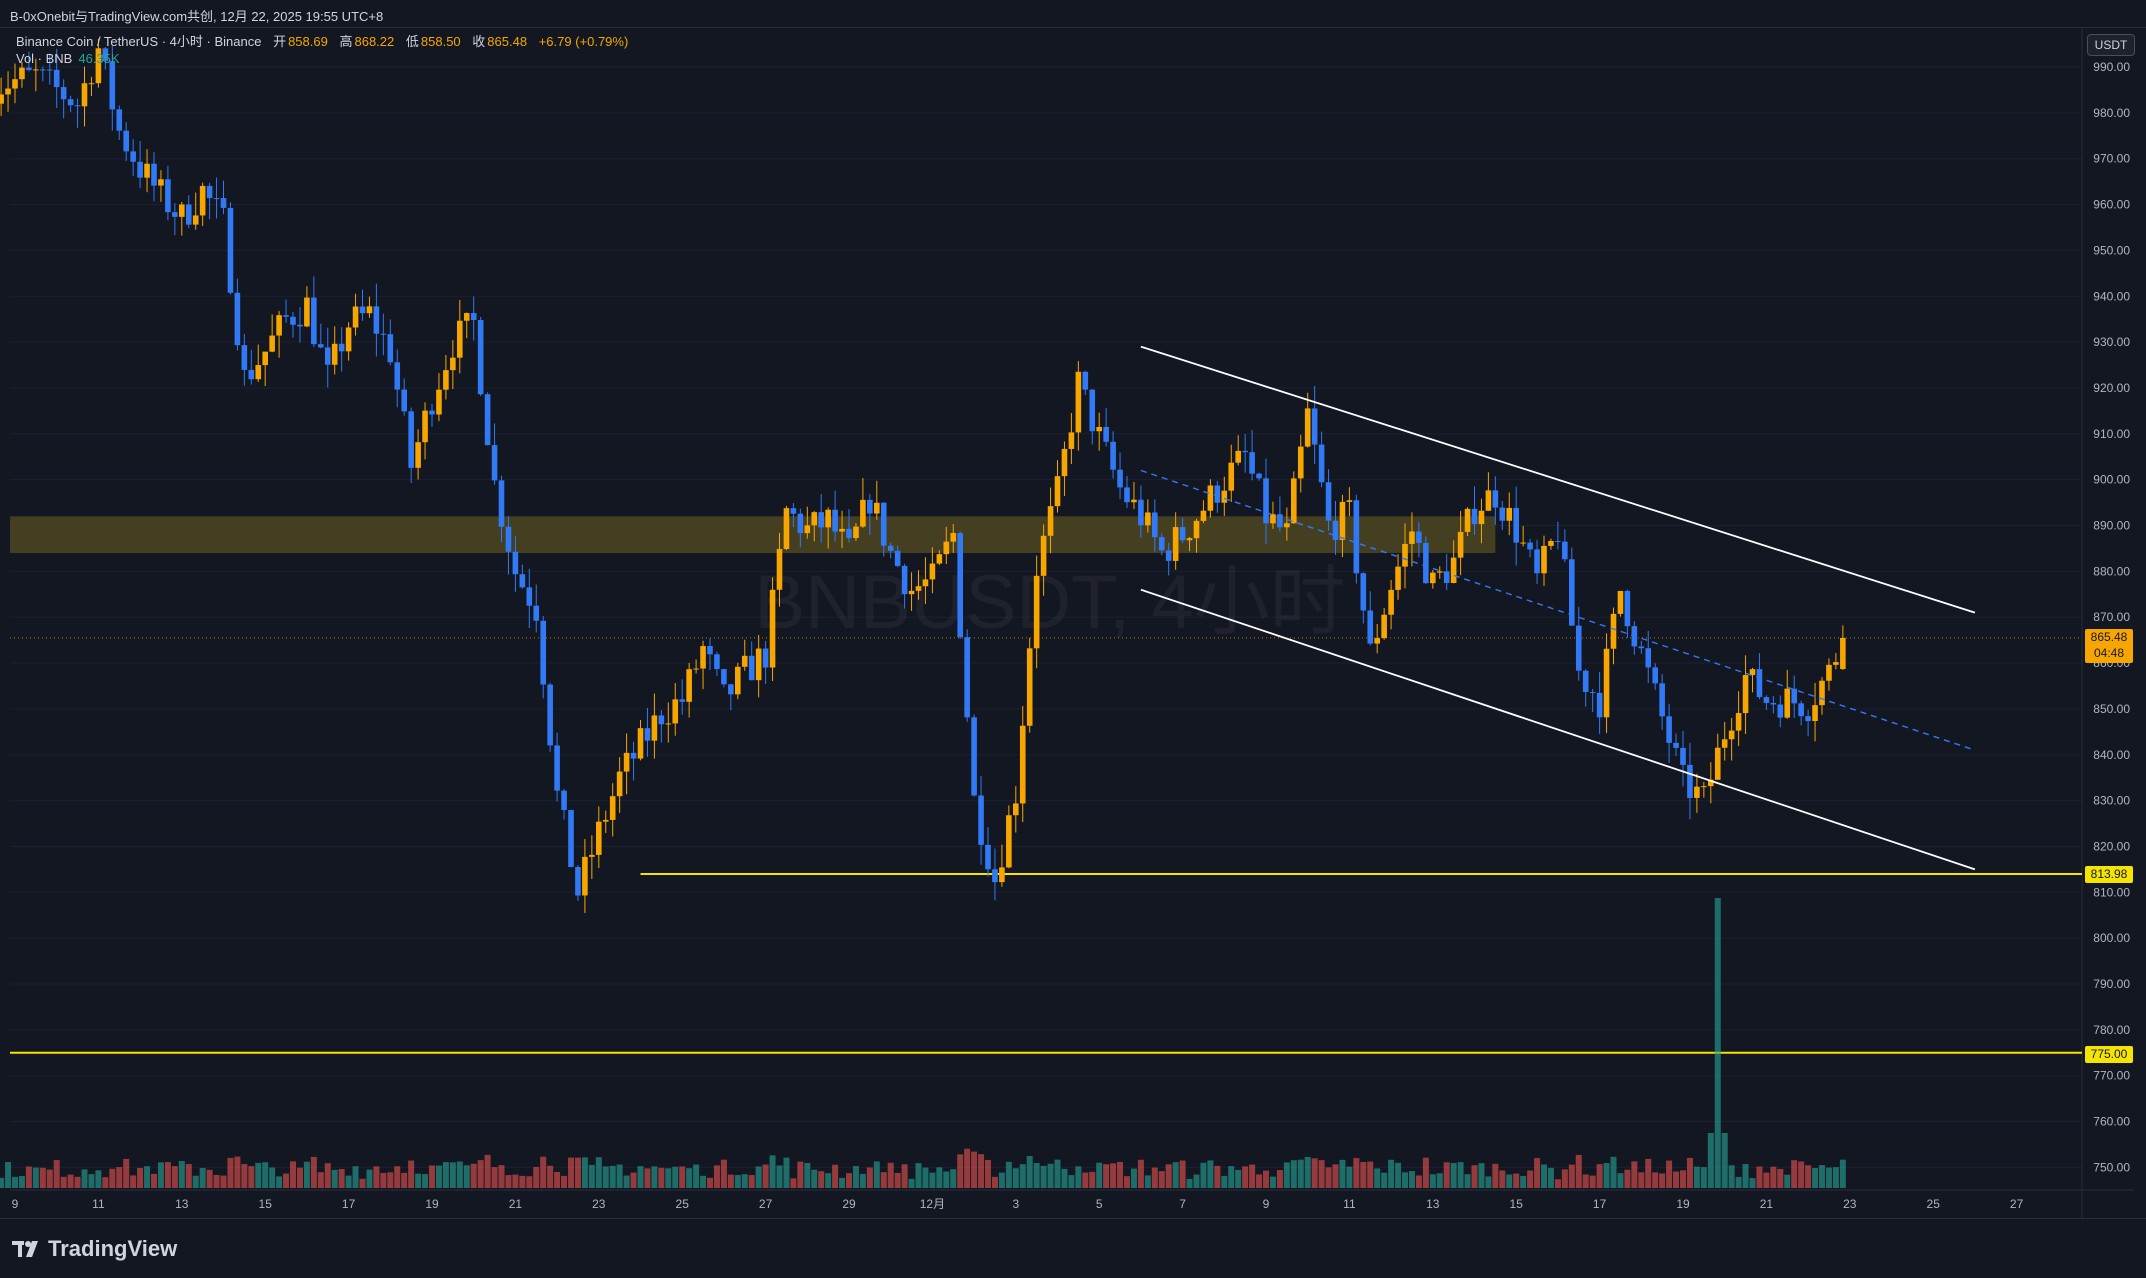  What do you see at coordinates (94, 1249) in the screenshot?
I see `tradingview-logo: TradingView` at bounding box center [94, 1249].